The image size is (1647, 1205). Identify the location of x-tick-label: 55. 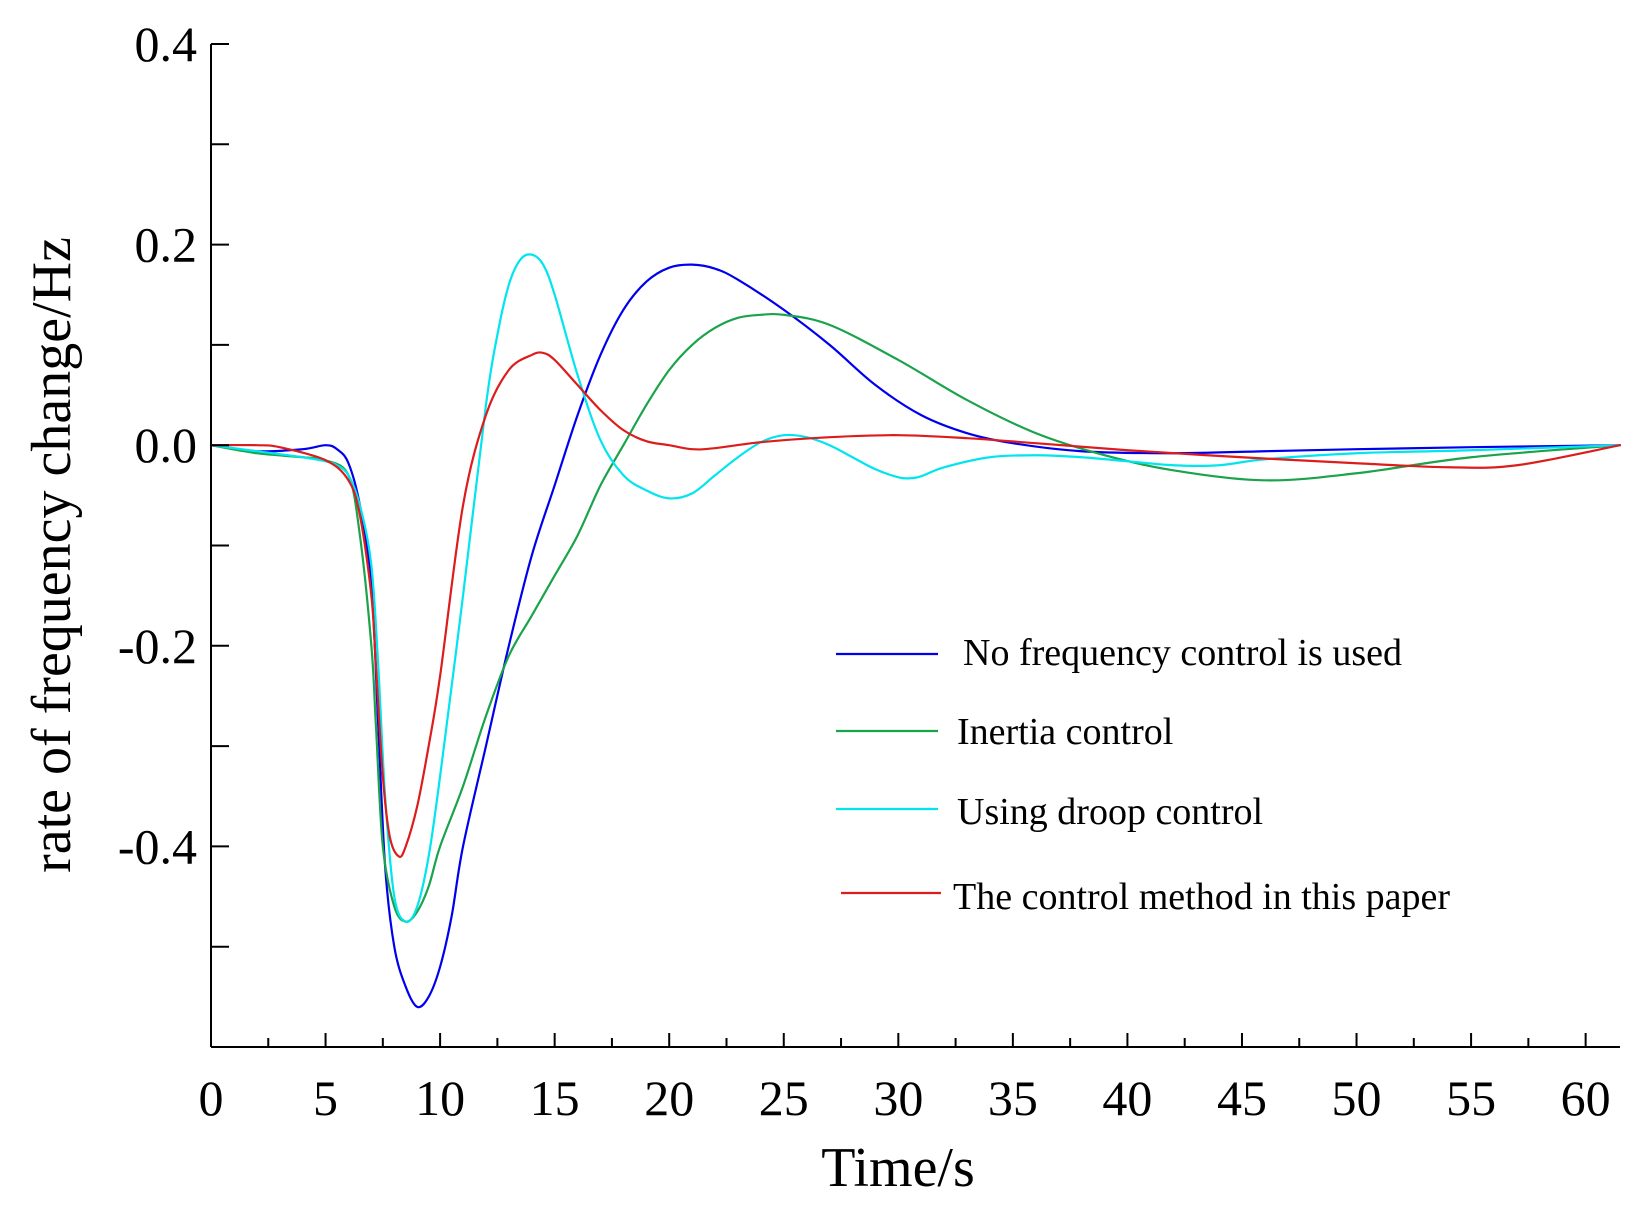
(1471, 1098).